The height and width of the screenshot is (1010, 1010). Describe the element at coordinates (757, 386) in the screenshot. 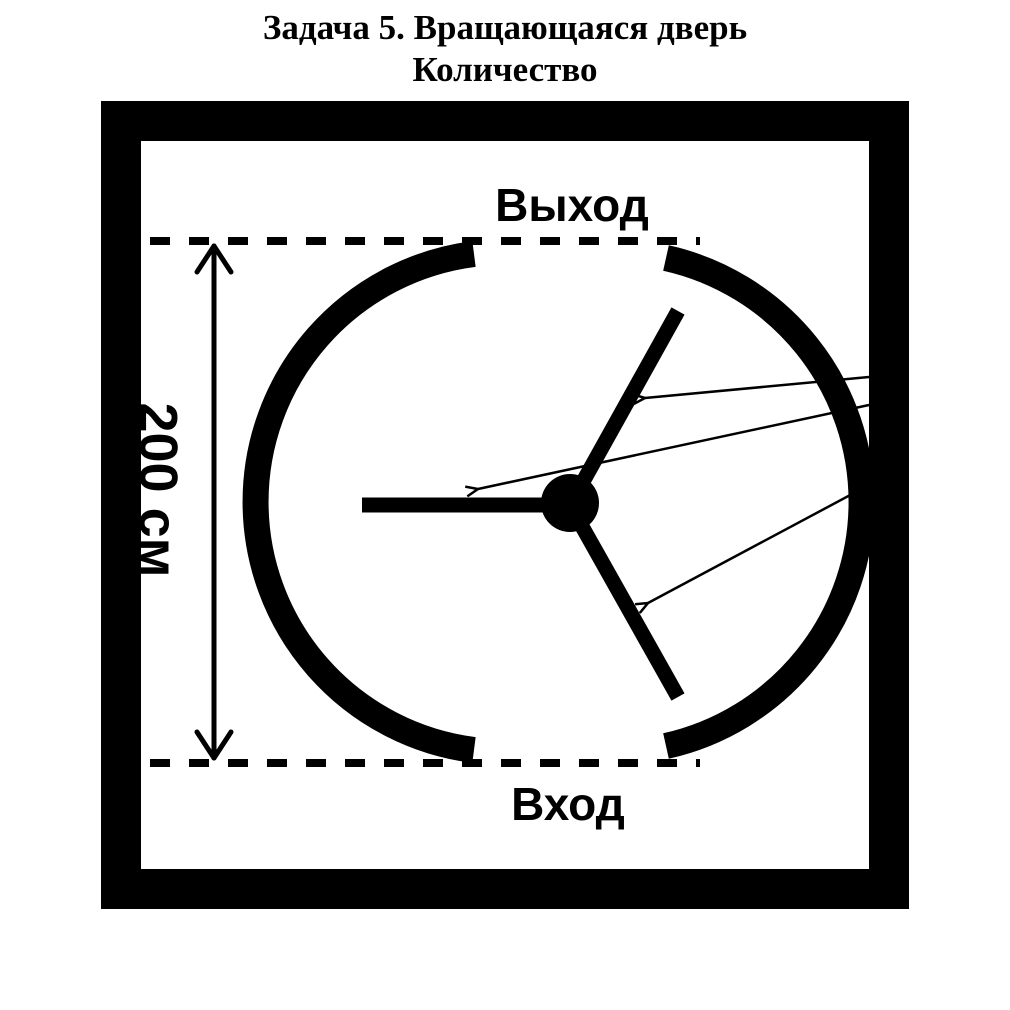

I see `pointer-arrow-upper-wing` at that location.